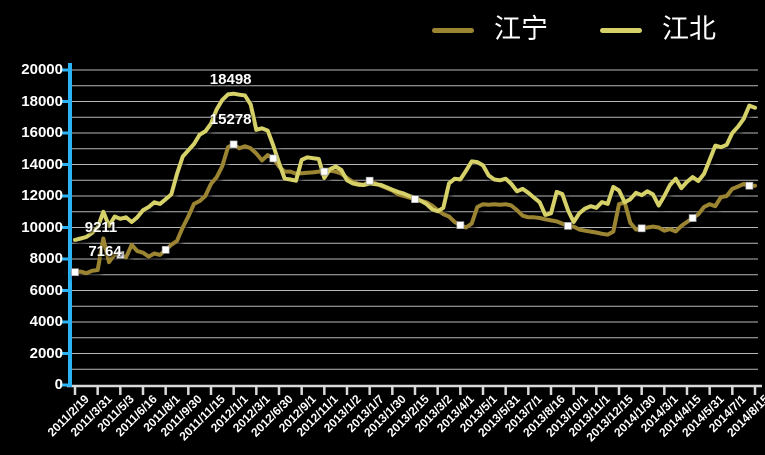 The image size is (765, 455). Describe the element at coordinates (46, 290) in the screenshot. I see `y-axis-label: 6000` at that location.